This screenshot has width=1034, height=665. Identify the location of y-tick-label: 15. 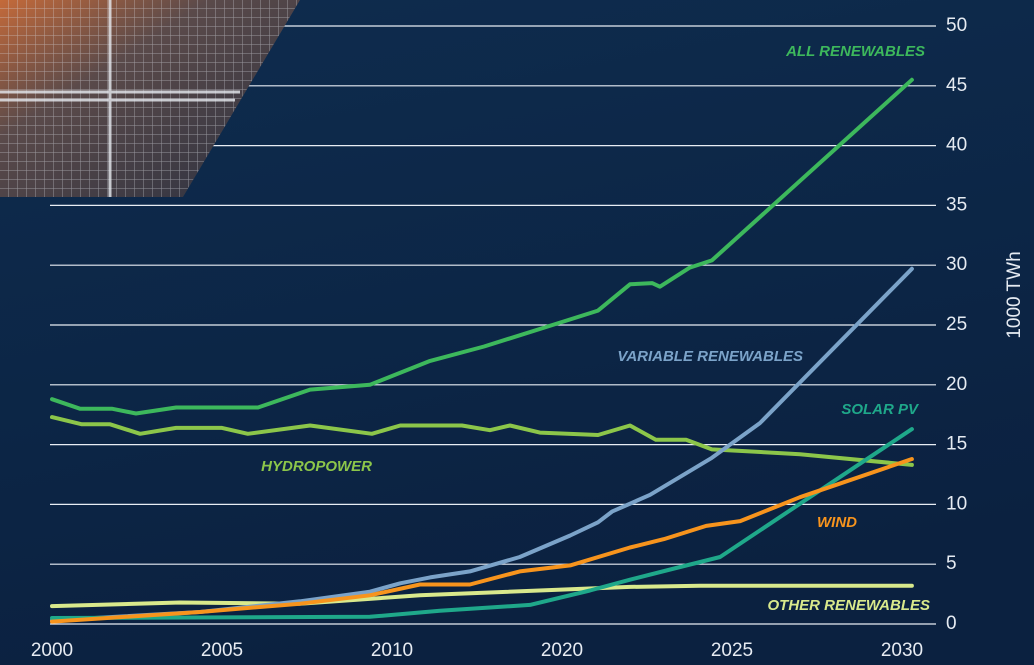
(956, 444).